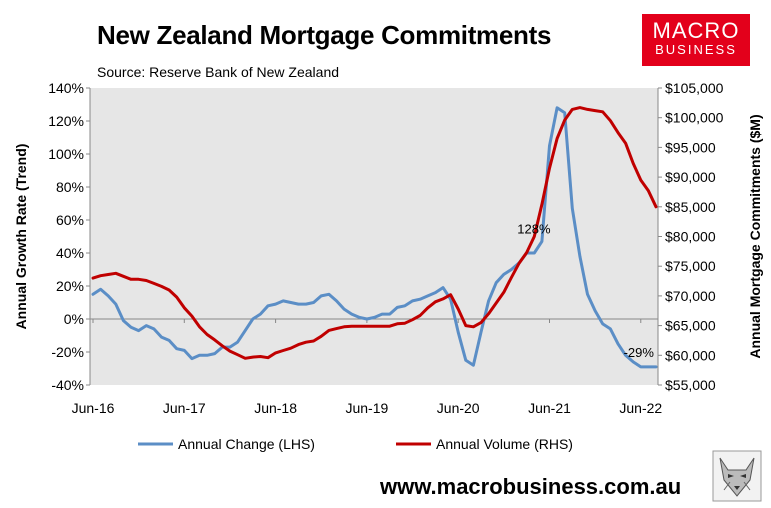 This screenshot has height=508, width=771. Describe the element at coordinates (690, 237) in the screenshot. I see `y-right-tick-label: $80,000` at that location.